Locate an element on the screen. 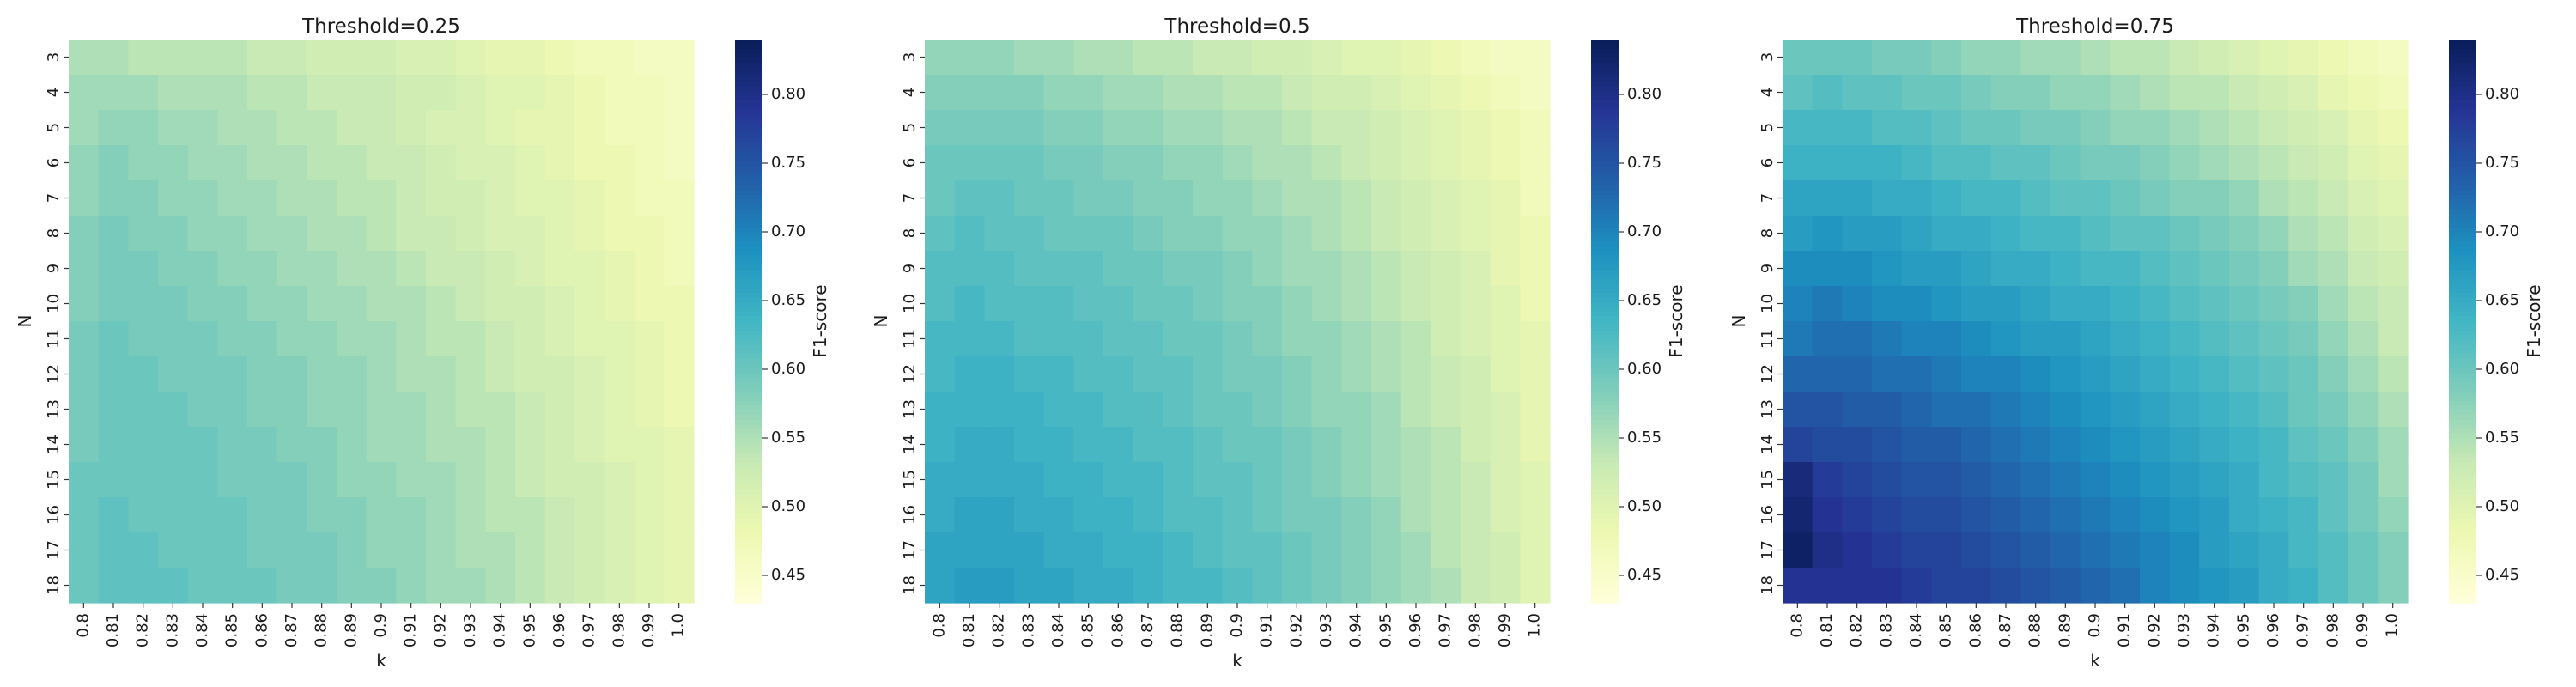 The width and height of the screenshot is (2576, 687). y-tick-label: 8 is located at coordinates (54, 233).